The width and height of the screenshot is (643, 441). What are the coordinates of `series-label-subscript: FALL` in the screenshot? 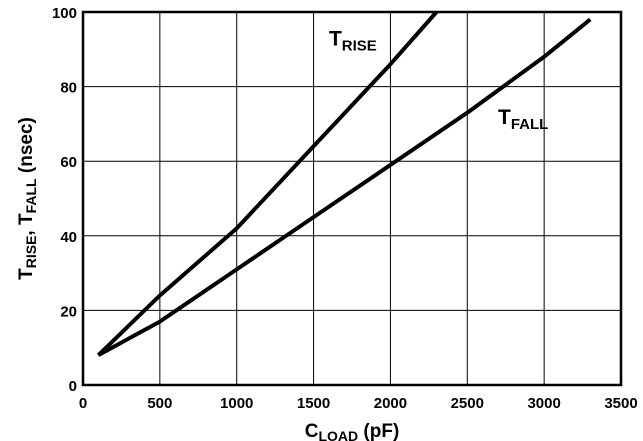 It's located at (530, 124).